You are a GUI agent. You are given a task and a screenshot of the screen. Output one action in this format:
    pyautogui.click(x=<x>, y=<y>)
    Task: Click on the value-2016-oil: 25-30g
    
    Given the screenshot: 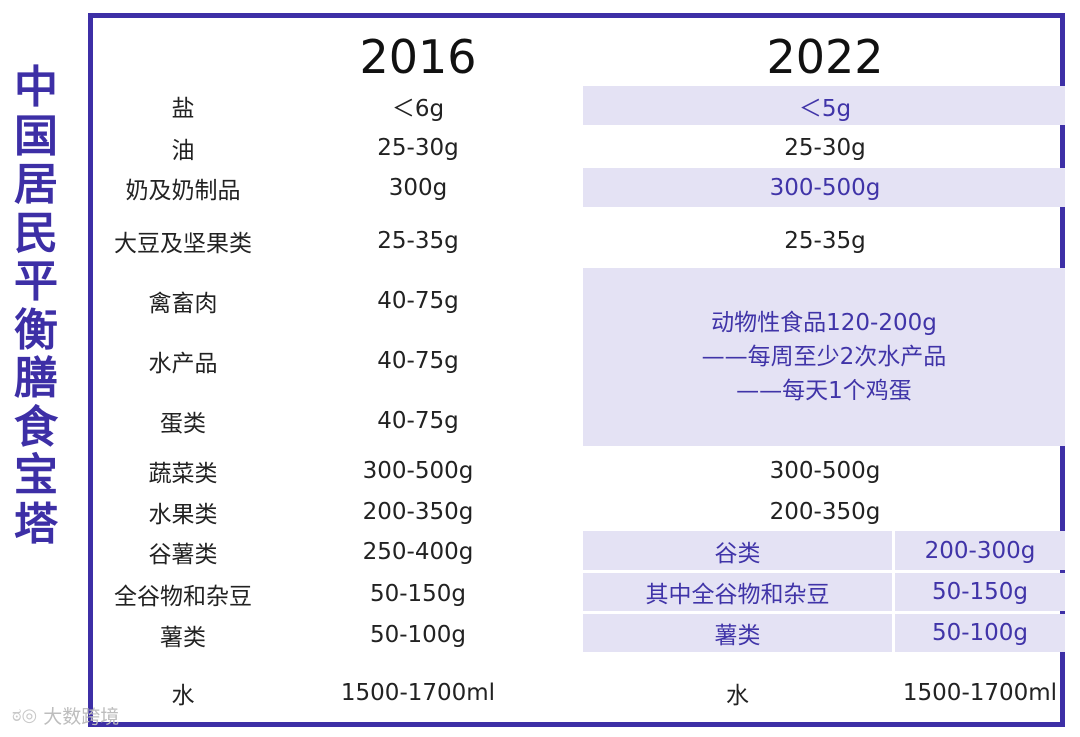 What is the action you would take?
    pyautogui.click(x=418, y=147)
    